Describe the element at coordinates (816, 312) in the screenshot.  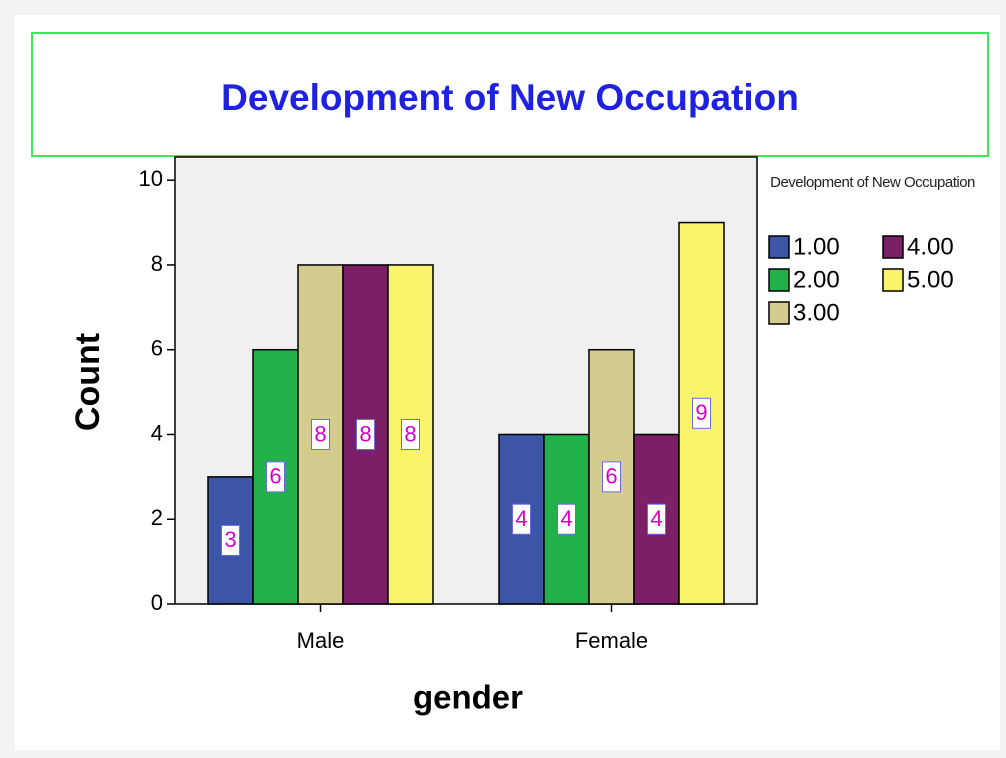
I see `legend-label: 3.00` at that location.